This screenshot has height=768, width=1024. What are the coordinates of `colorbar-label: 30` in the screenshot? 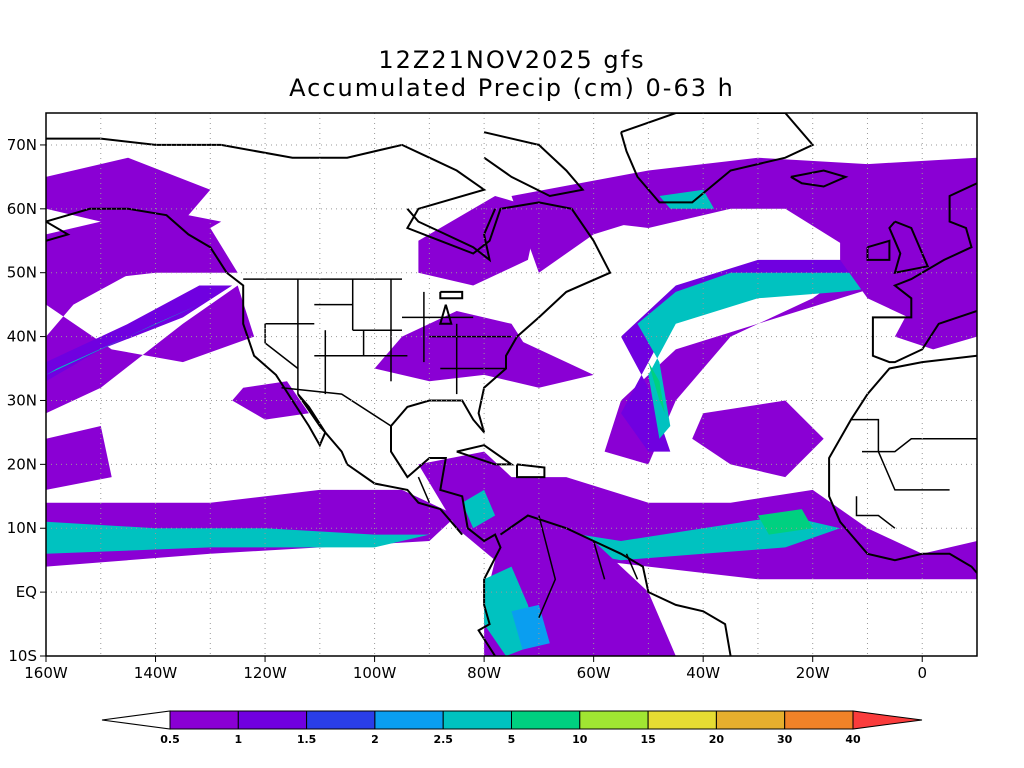 It's located at (785, 739).